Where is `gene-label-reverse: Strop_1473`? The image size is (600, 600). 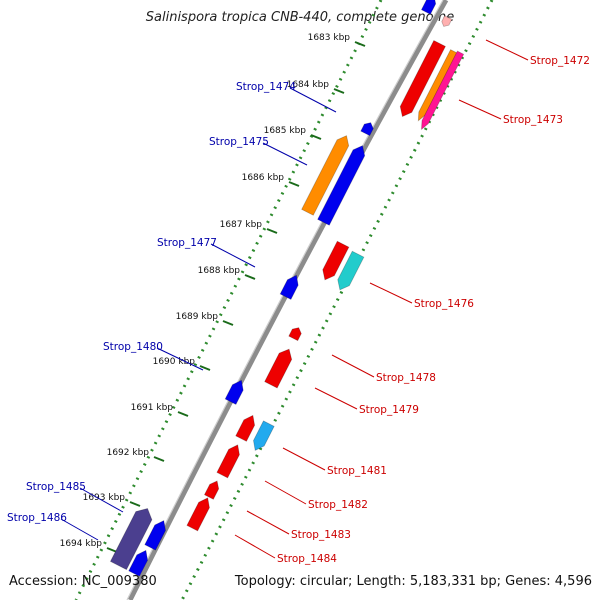
gene-label-reverse: Strop_1473 is located at coordinates (533, 120).